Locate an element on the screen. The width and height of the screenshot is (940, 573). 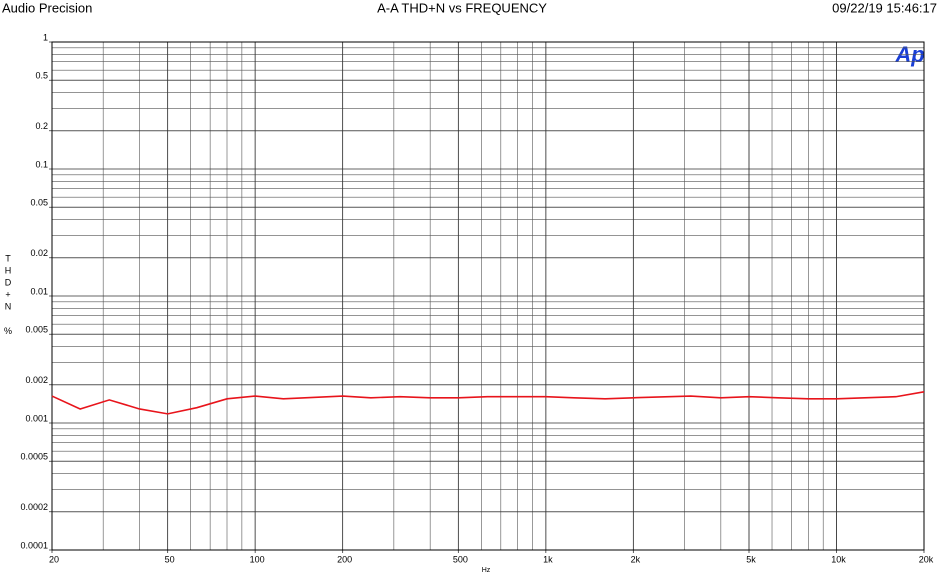
y-tick-label: 0.005 is located at coordinates (36, 330).